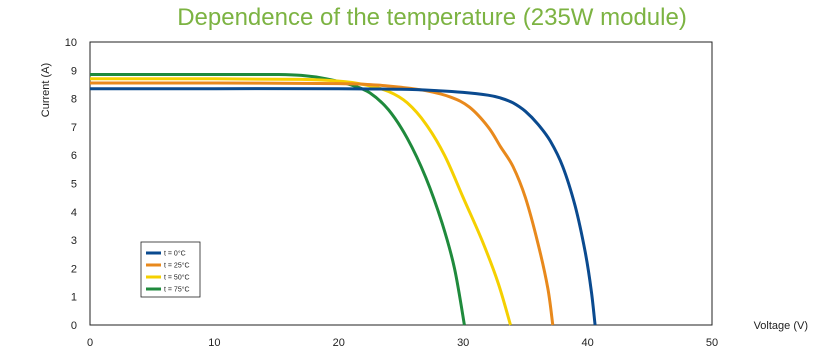 Image resolution: width=840 pixels, height=353 pixels. Describe the element at coordinates (587, 343) in the screenshot. I see `x-tick-label: 40` at that location.